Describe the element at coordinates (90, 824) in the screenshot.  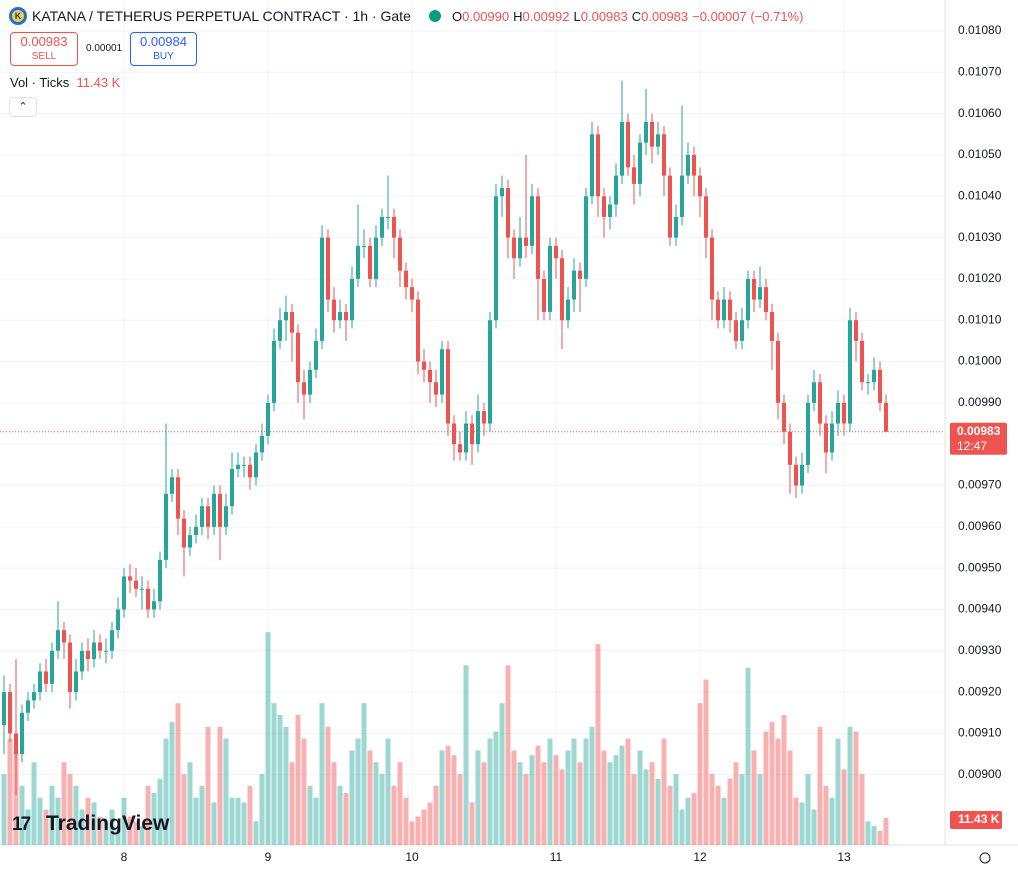
I see `logo: 17 TradingView` at that location.